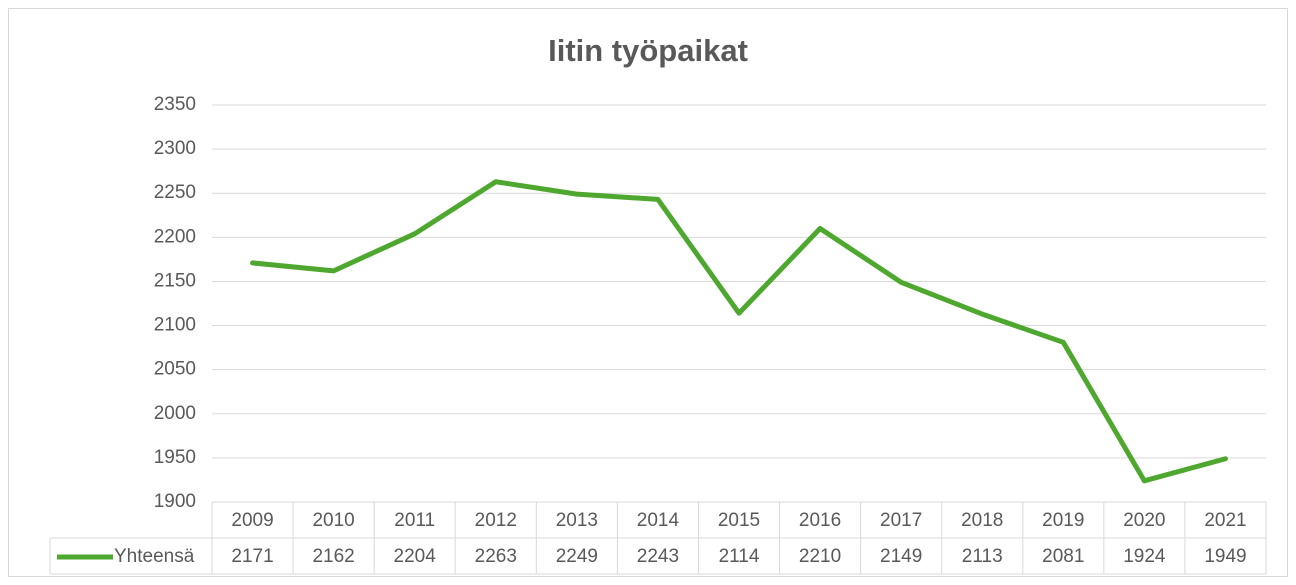 The height and width of the screenshot is (585, 1296). I want to click on y-tick-label: 2200, so click(175, 236).